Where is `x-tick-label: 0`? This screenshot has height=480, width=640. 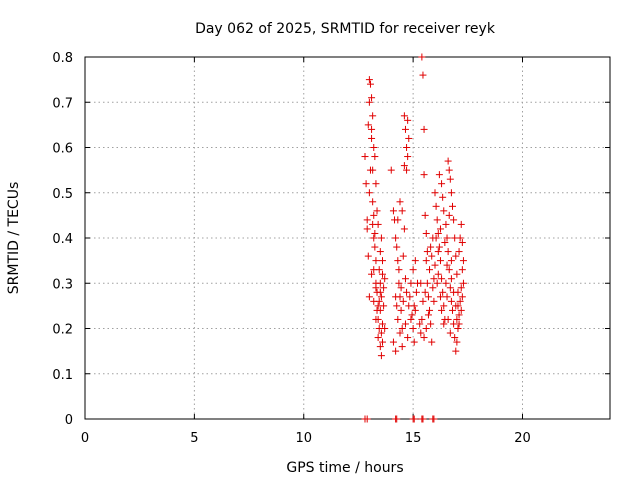 x-tick-label: 0 is located at coordinates (85, 438).